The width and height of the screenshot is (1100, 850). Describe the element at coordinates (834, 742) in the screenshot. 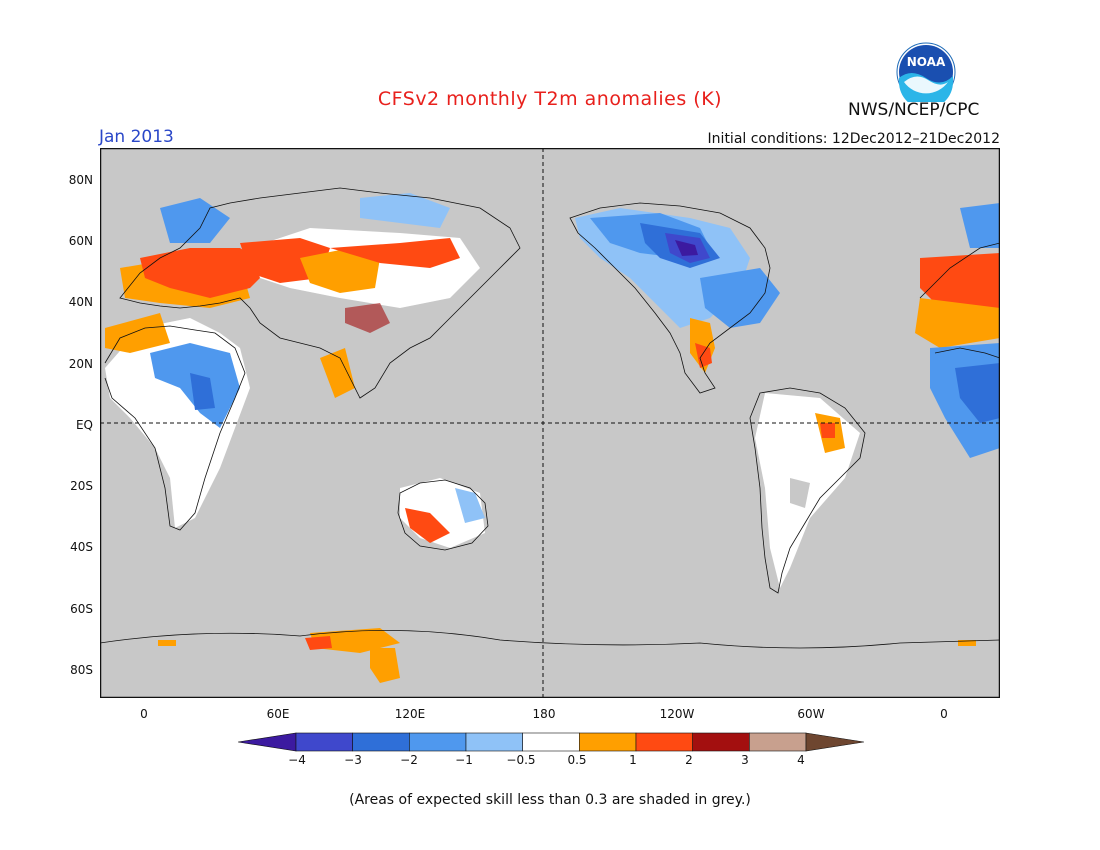

I see `colorbar-arrow-high` at that location.